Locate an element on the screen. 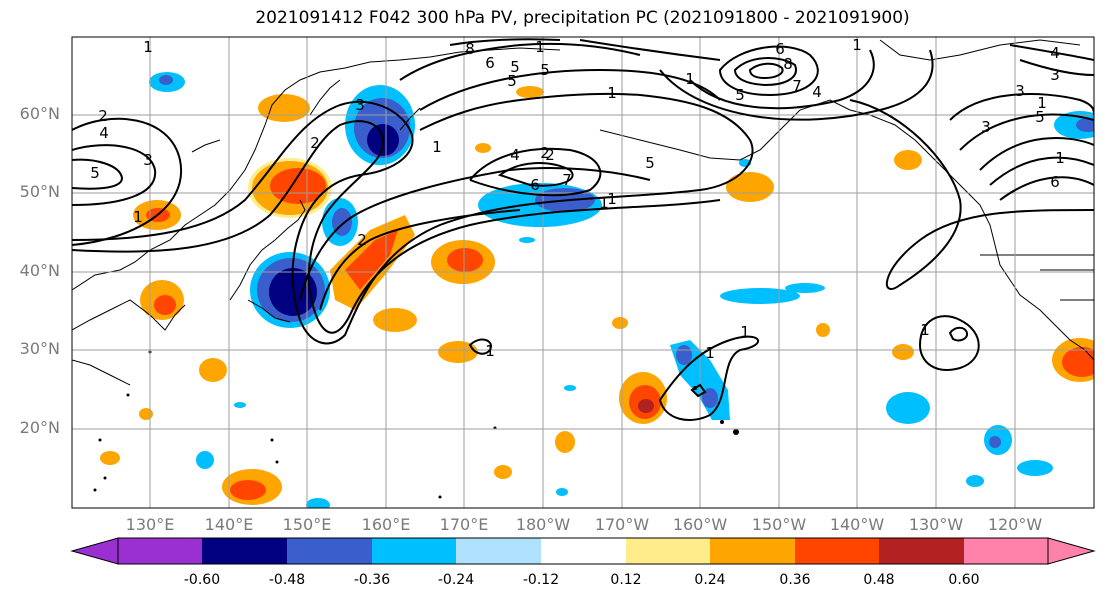 The width and height of the screenshot is (1105, 601). lon-label: 150°W is located at coordinates (779, 524).